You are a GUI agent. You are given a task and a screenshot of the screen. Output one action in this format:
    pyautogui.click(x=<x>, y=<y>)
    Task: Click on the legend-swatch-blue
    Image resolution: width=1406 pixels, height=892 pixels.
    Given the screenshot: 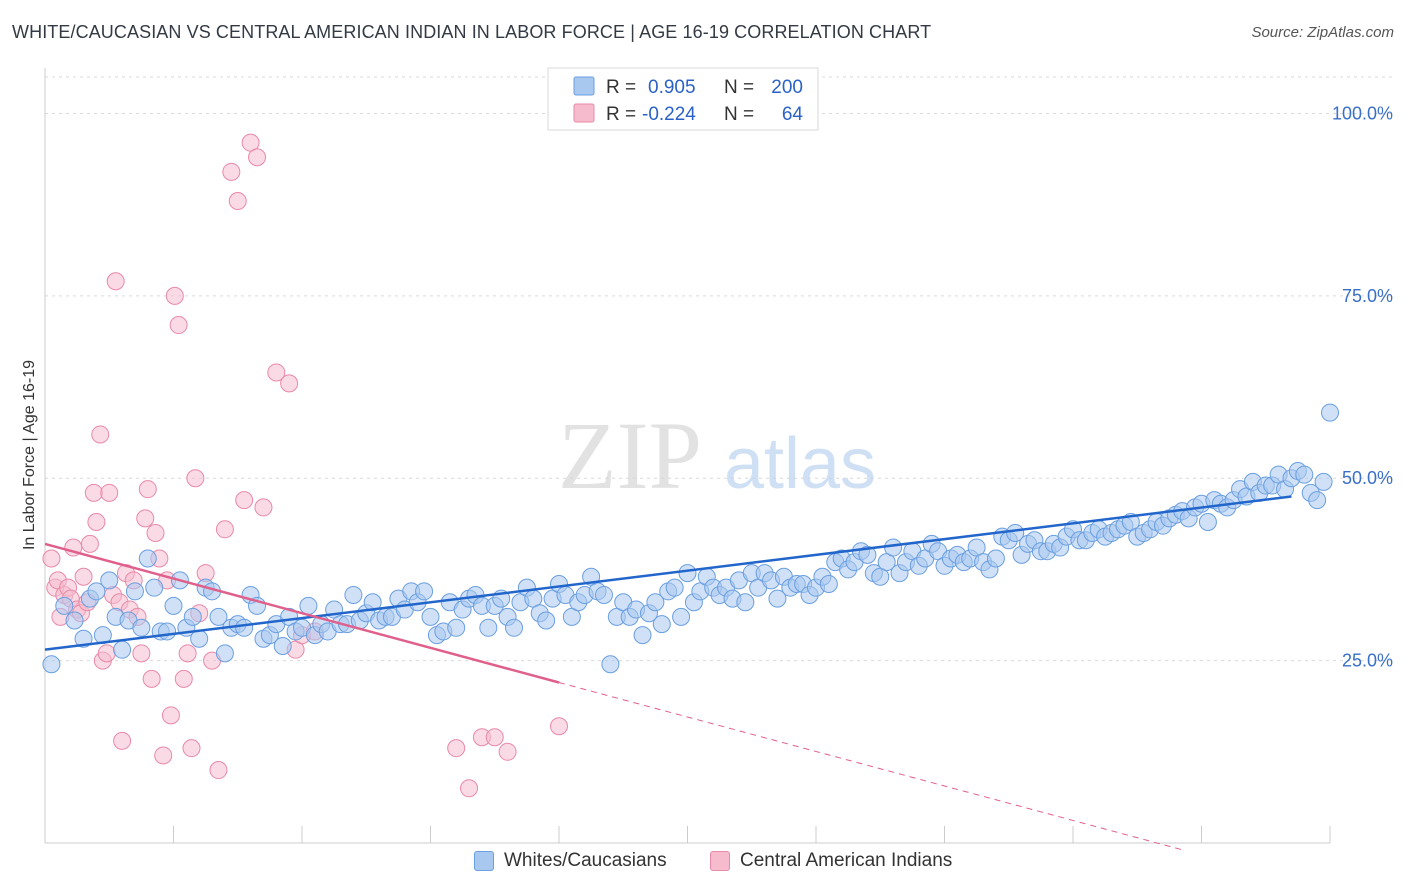 What is the action you would take?
    pyautogui.click(x=584, y=86)
    